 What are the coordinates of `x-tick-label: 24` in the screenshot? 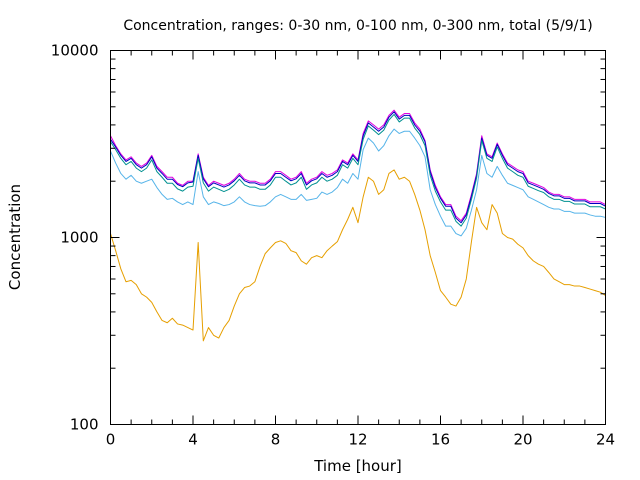 It's located at (605, 440).